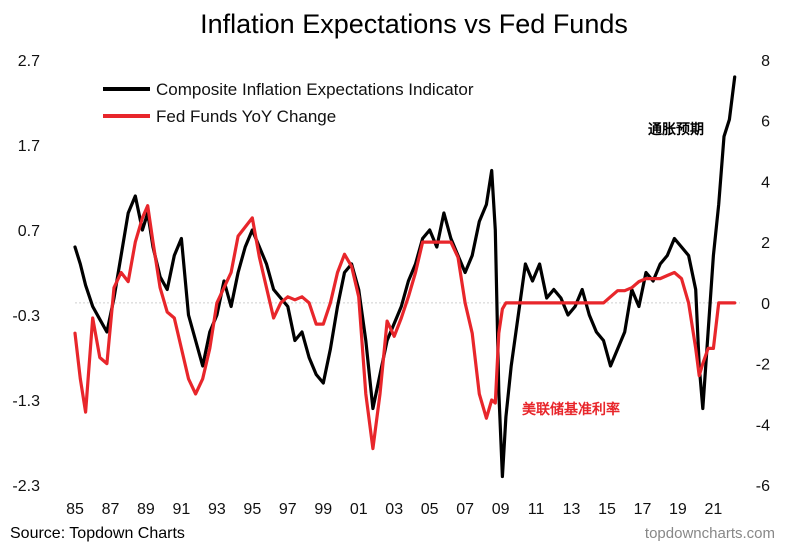 This screenshot has height=549, width=792. Describe the element at coordinates (288, 509) in the screenshot. I see `x-tick-label: 97` at that location.